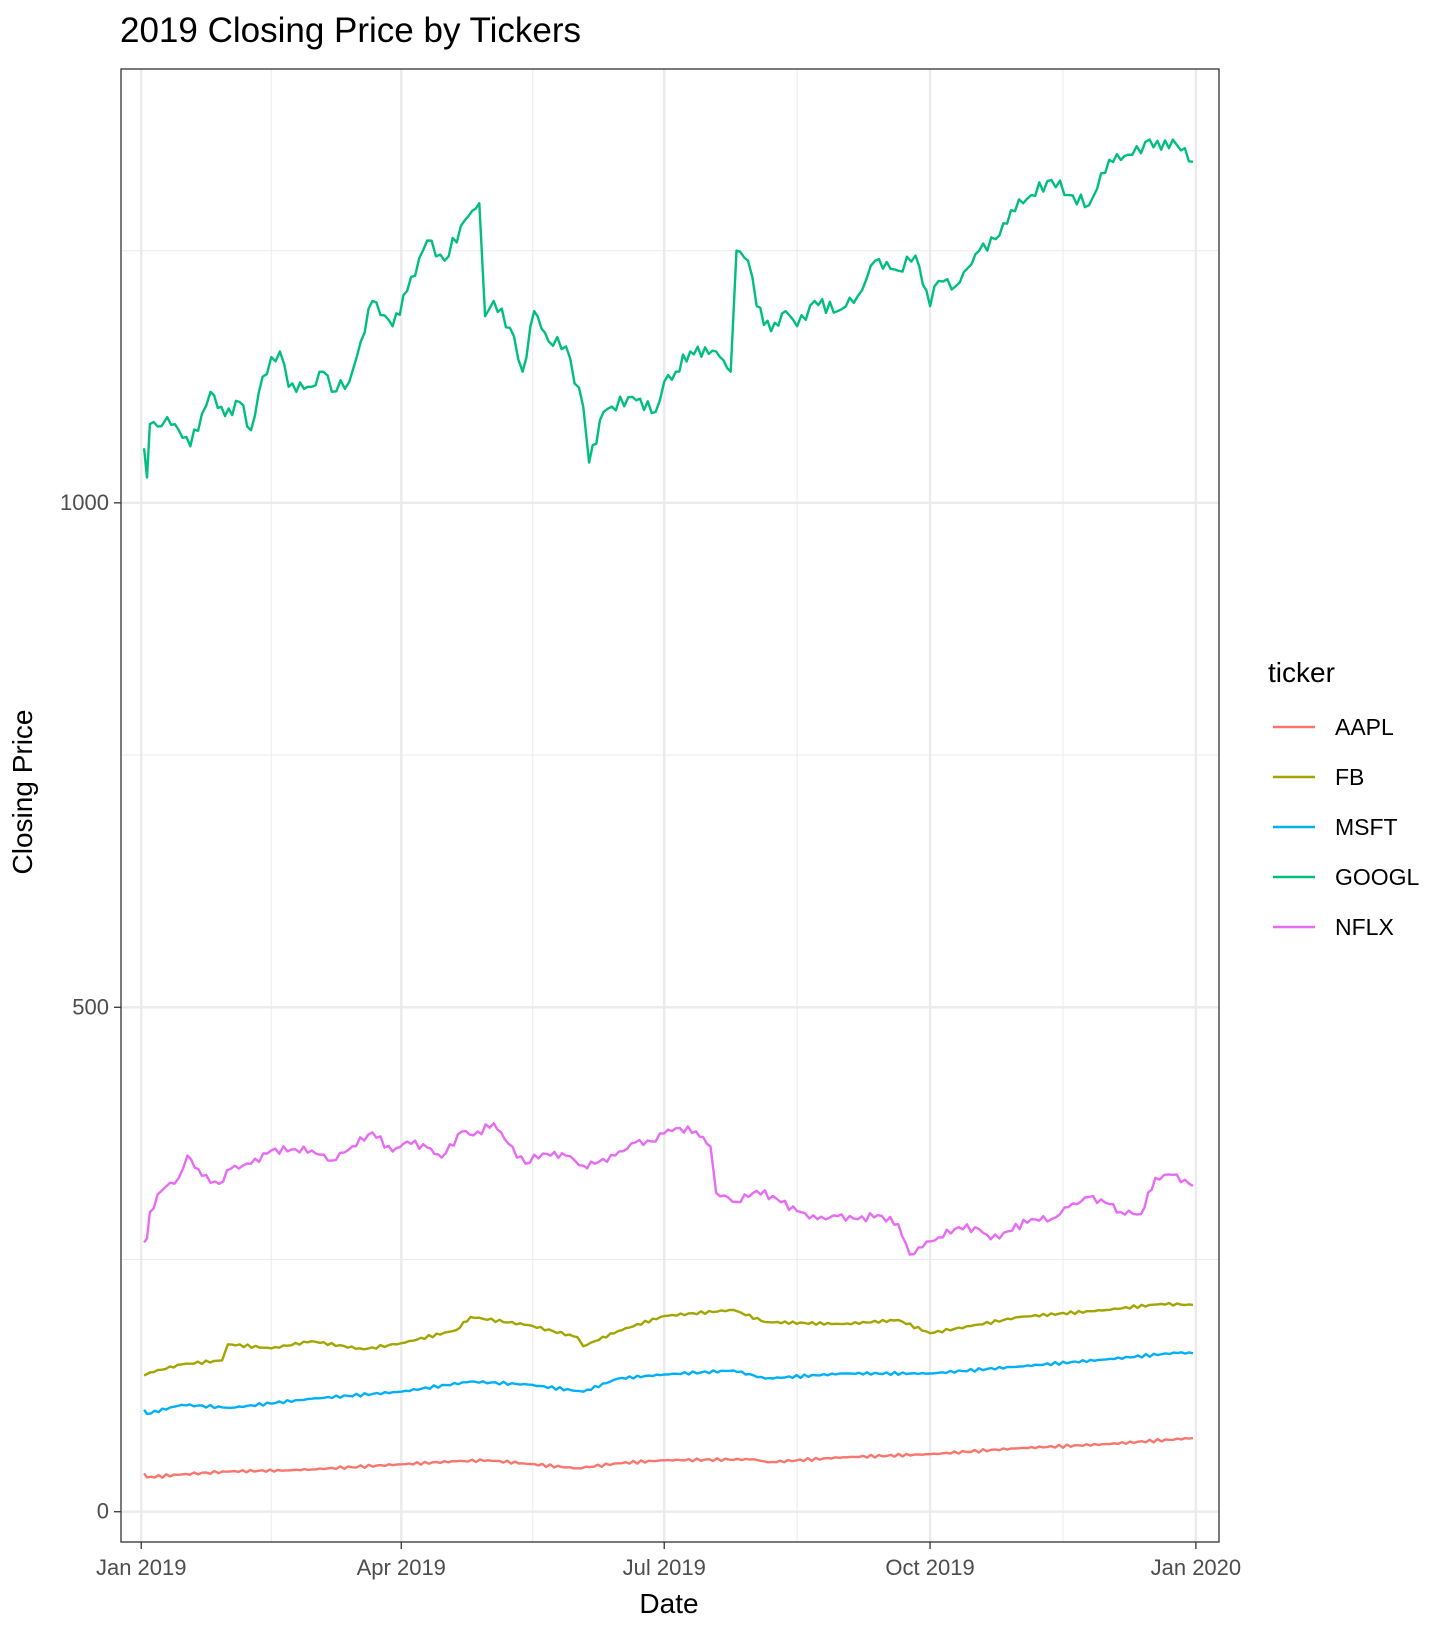 The image size is (1454, 1634). Describe the element at coordinates (401, 1567) in the screenshot. I see `x-tick-label: Apr 2019` at that location.